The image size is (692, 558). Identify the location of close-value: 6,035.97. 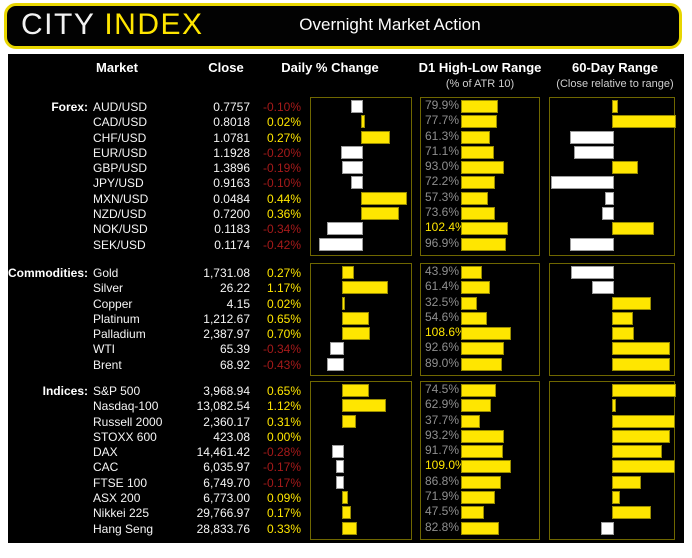
(226, 467).